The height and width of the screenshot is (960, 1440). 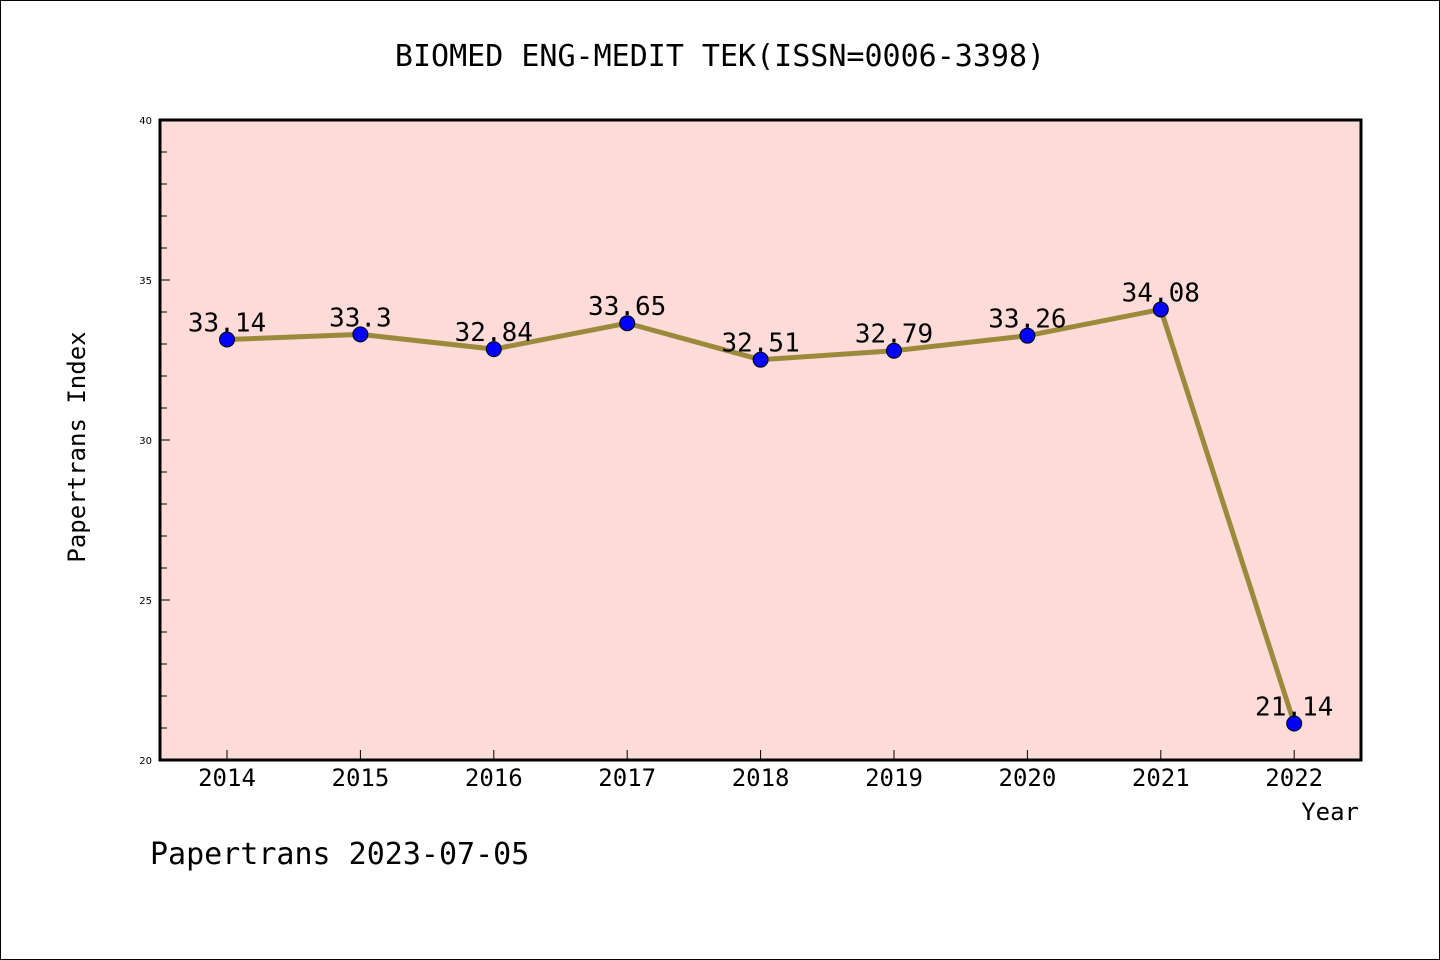 I want to click on x-tick-label: 2015, so click(x=361, y=778).